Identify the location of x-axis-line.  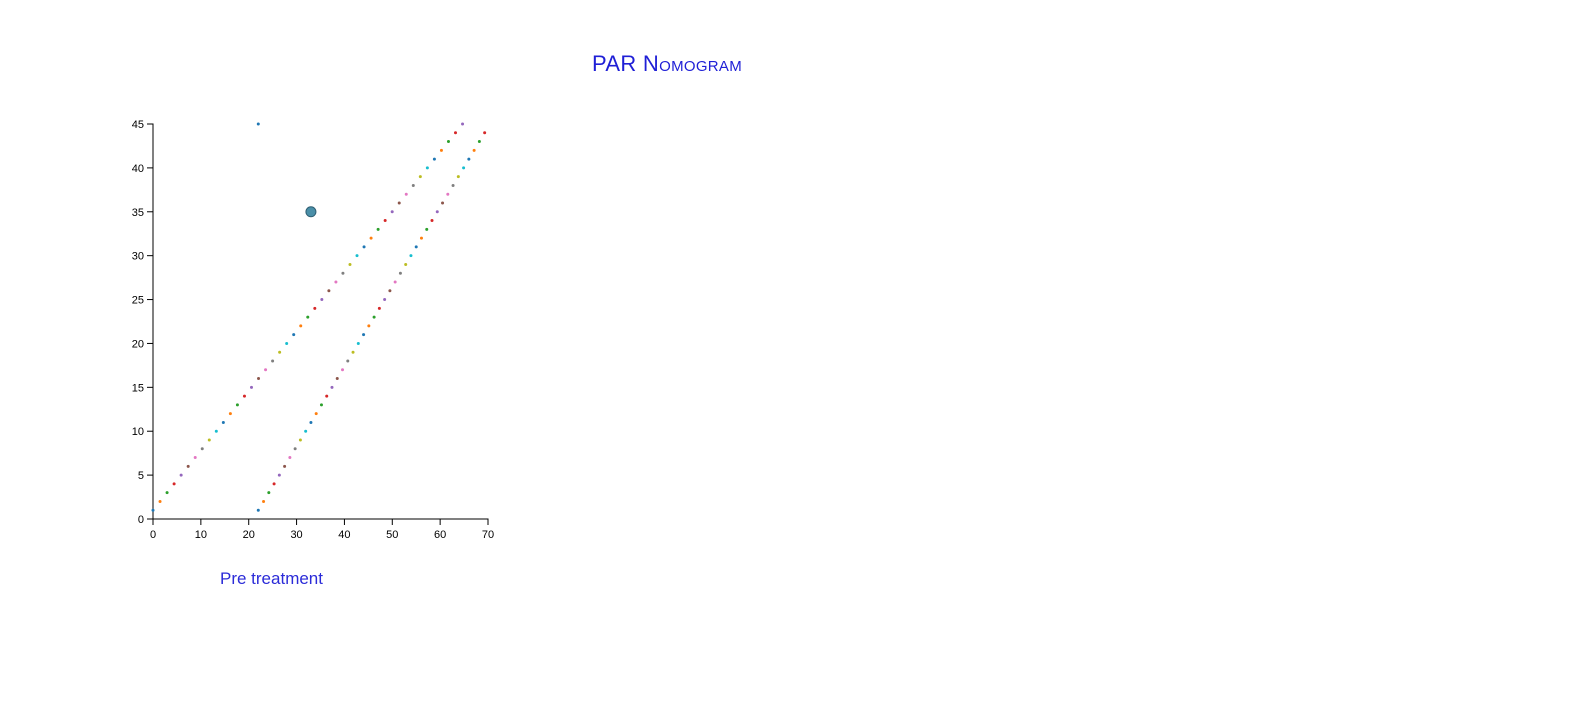
(320, 521).